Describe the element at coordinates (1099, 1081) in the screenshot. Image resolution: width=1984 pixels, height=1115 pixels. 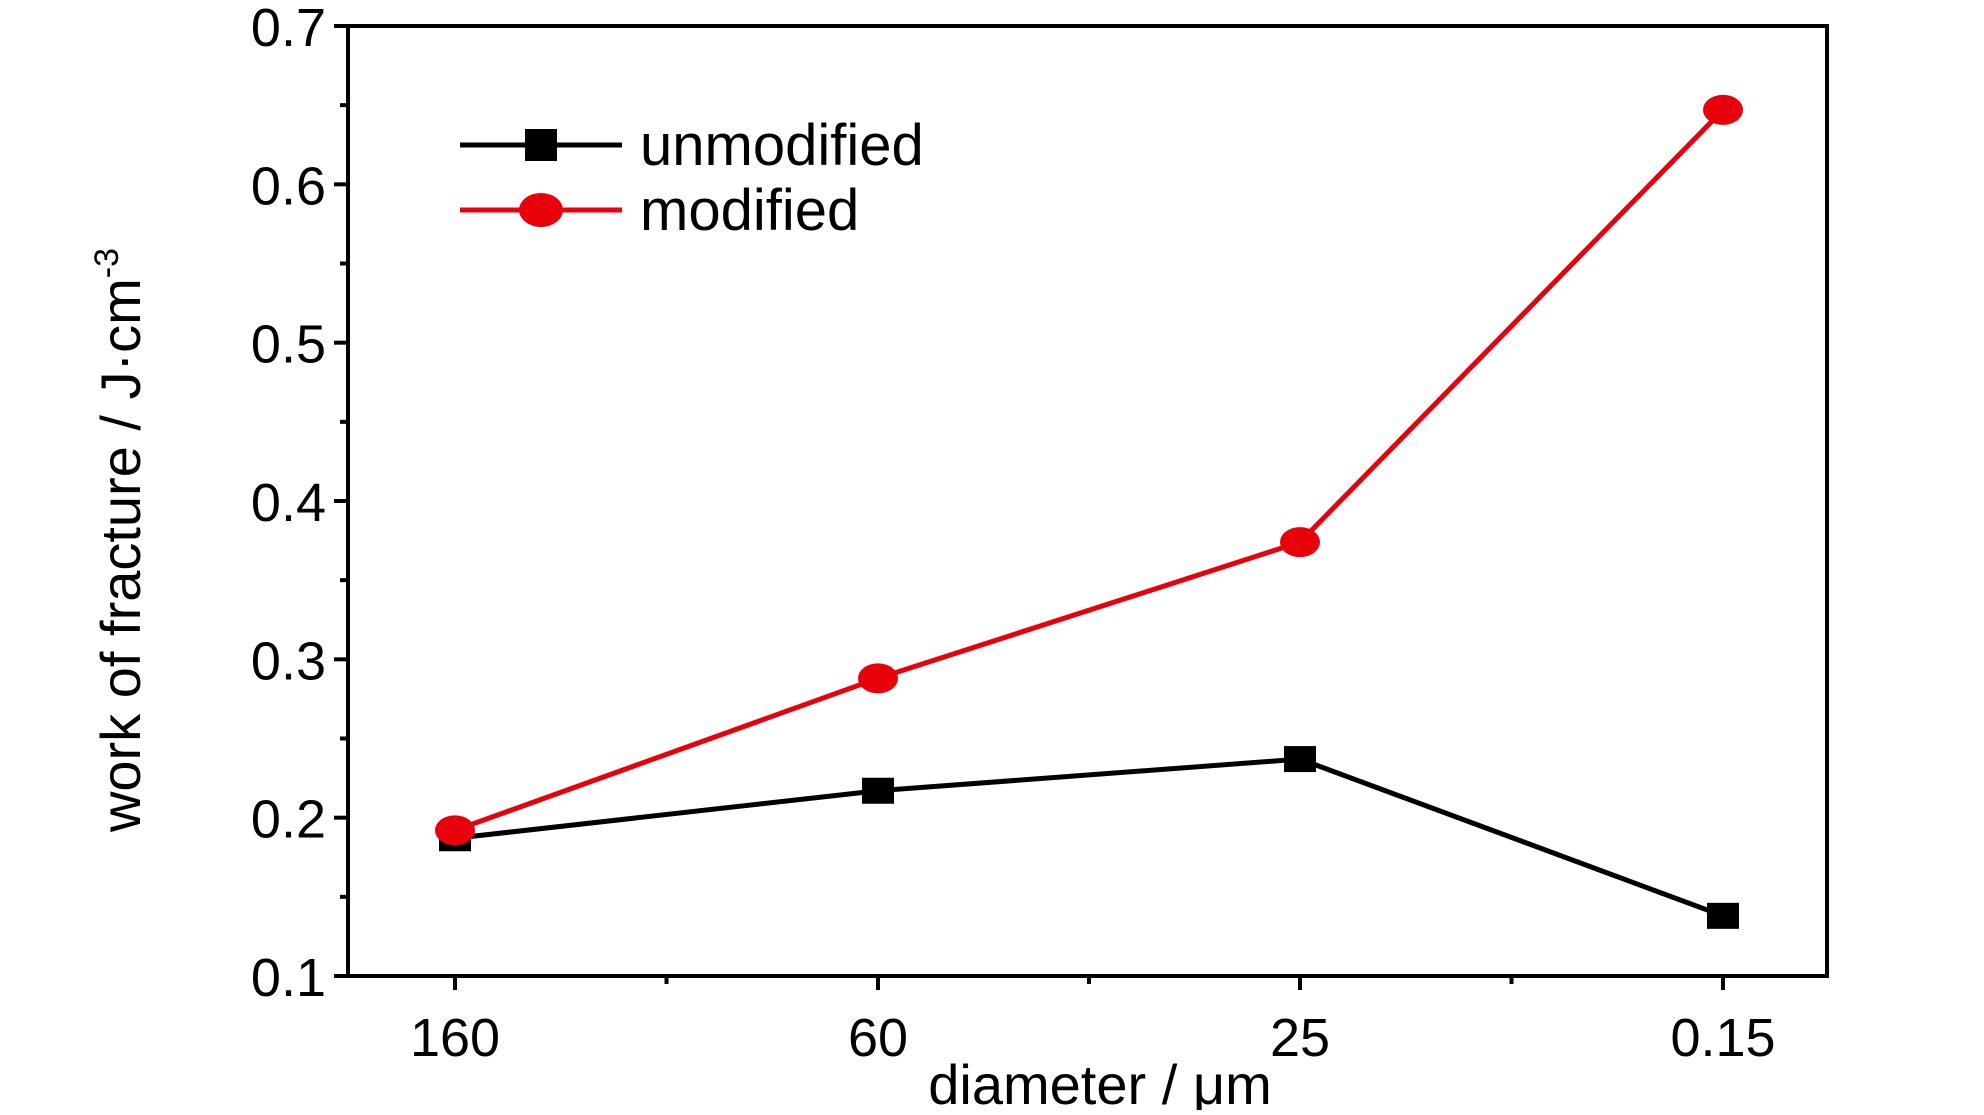
I see `x-axis-title: diameter / μm` at that location.